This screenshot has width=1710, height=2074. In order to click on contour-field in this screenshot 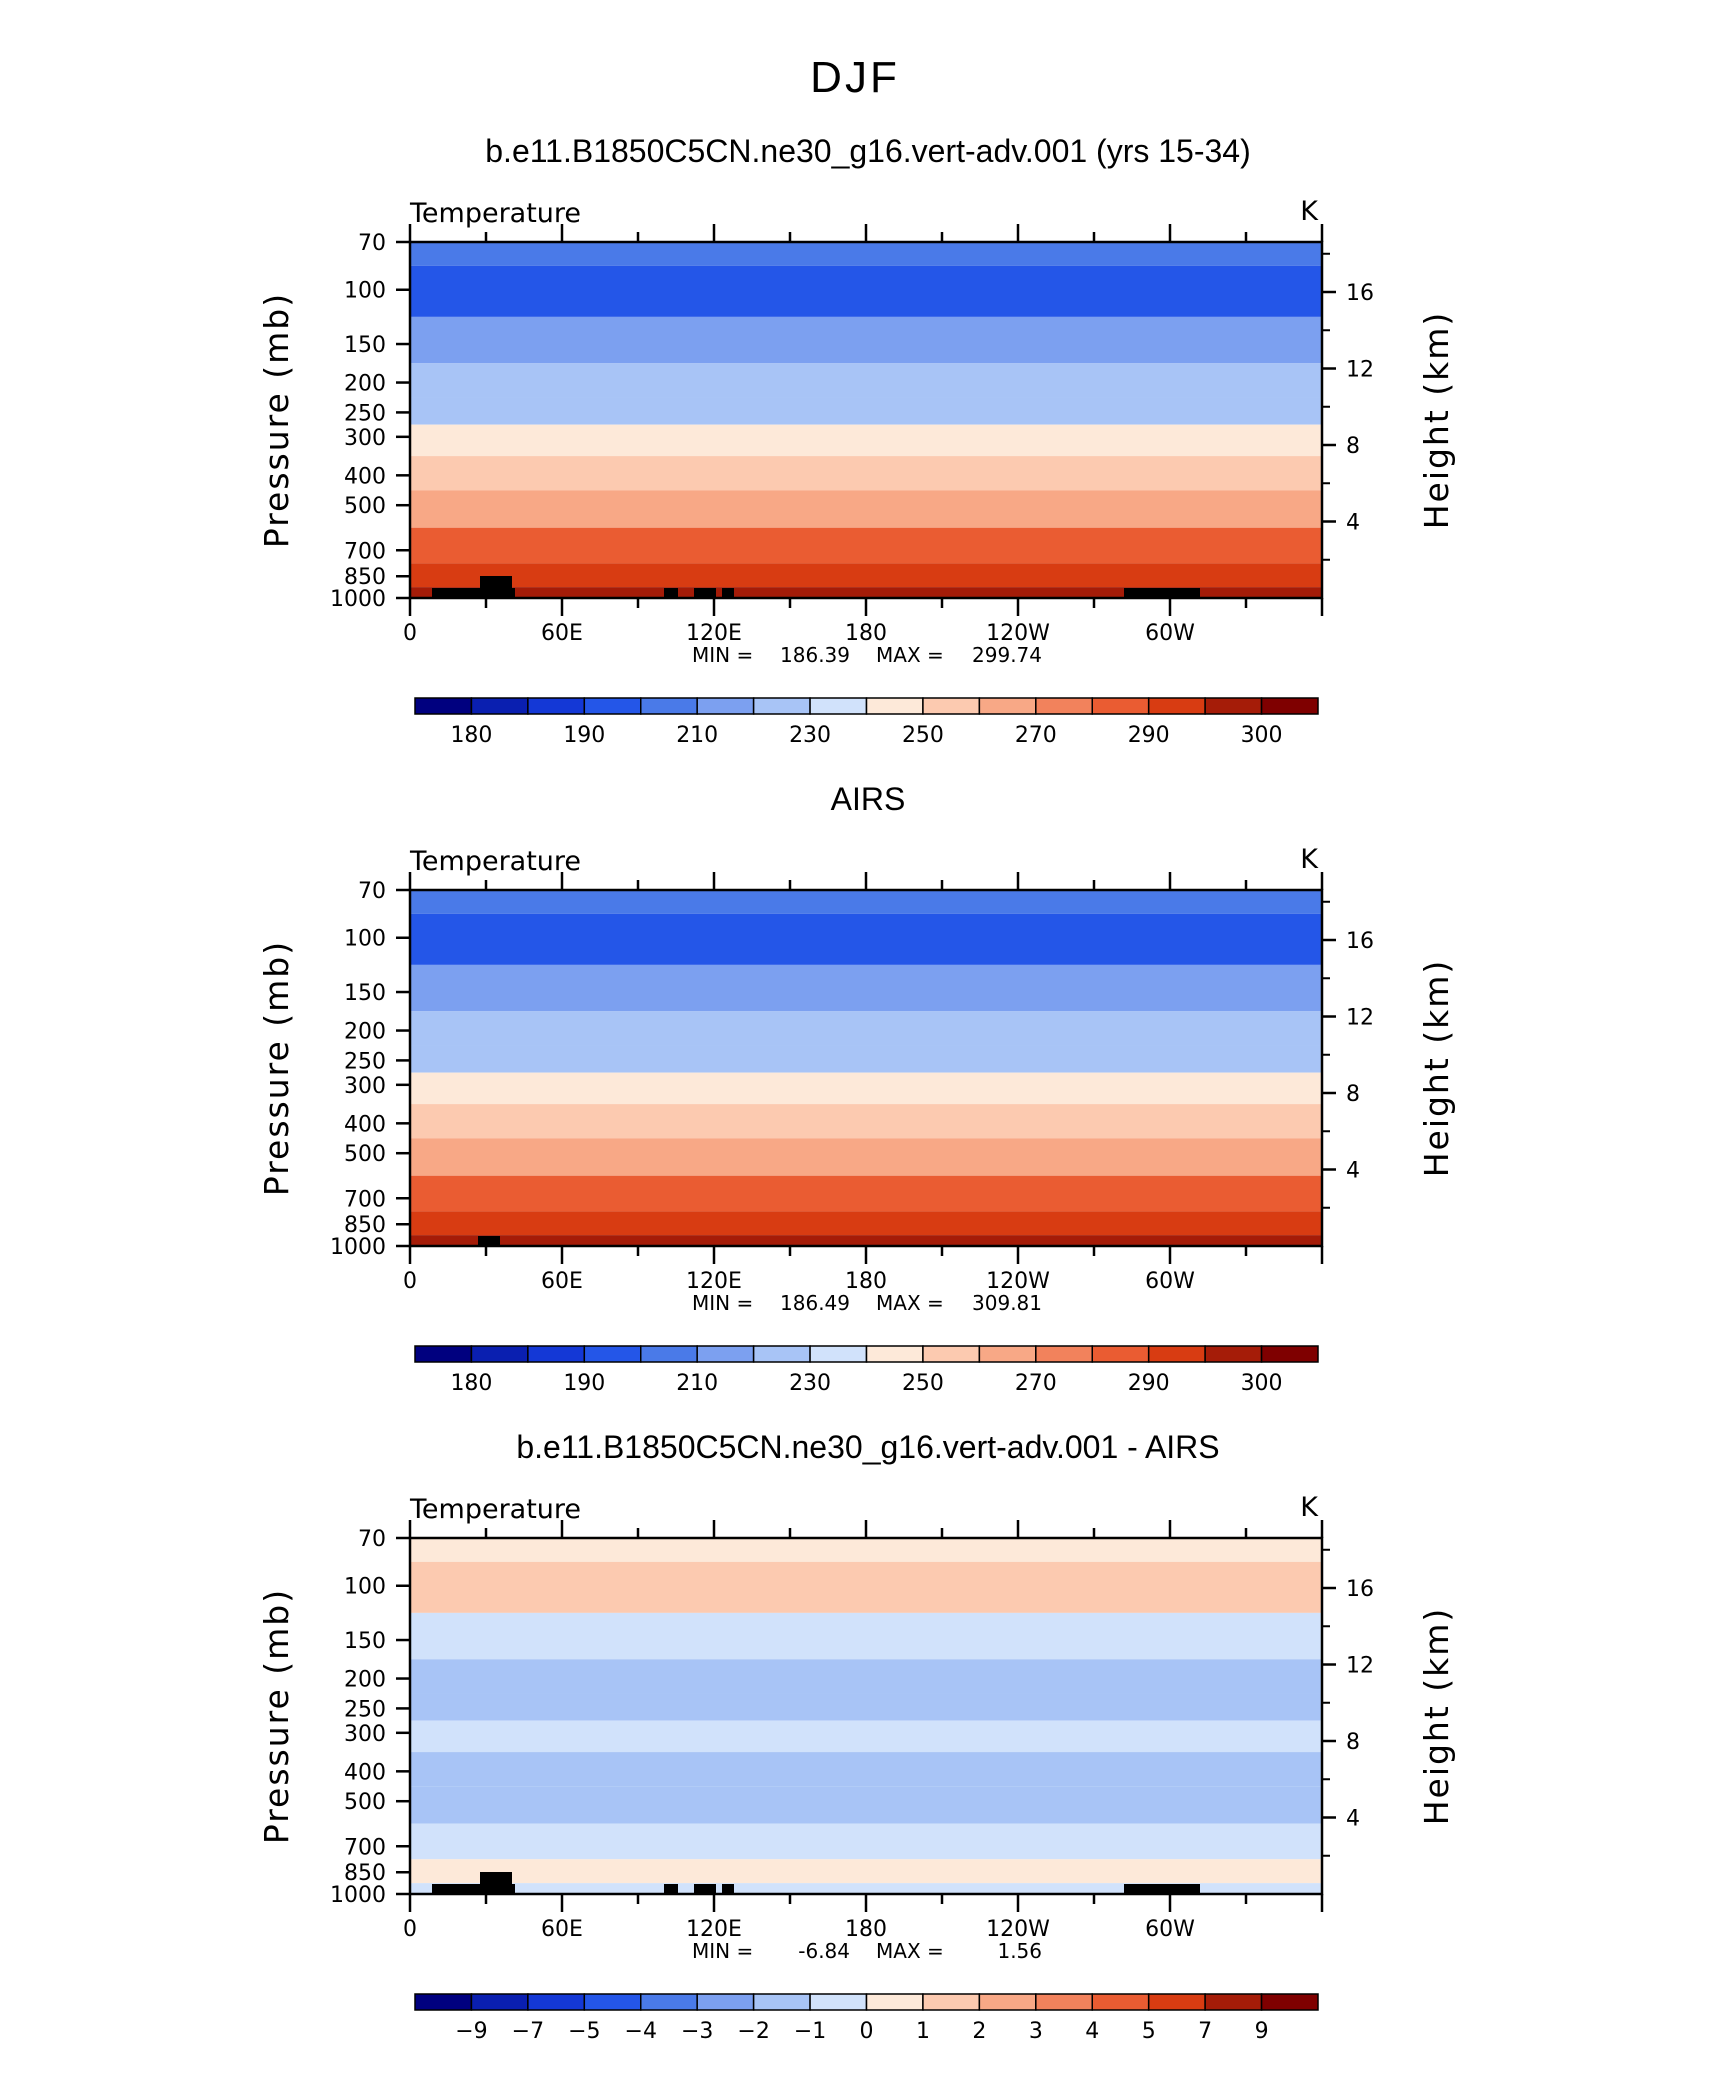, I will do `click(866, 420)`.